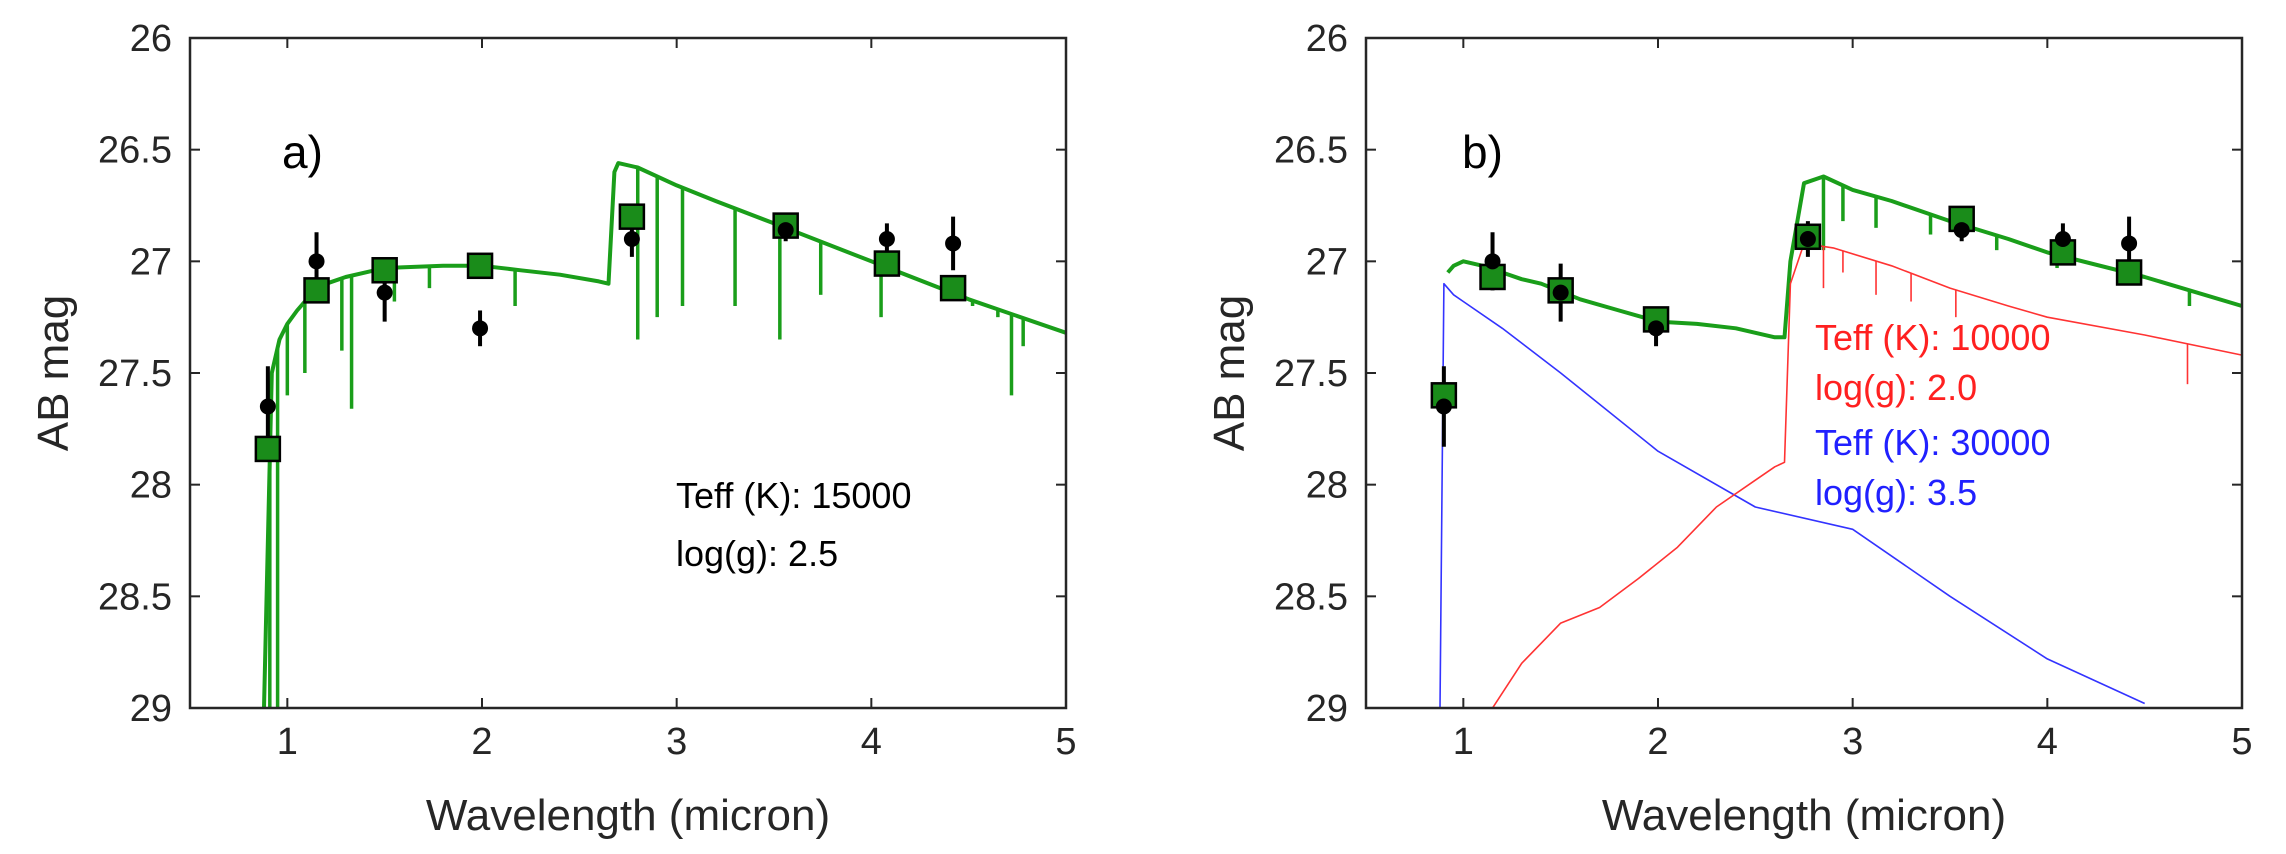 Image resolution: width=2286 pixels, height=854 pixels. Describe the element at coordinates (1657, 742) in the screenshot. I see `x-tick-label-b-1: 2` at that location.